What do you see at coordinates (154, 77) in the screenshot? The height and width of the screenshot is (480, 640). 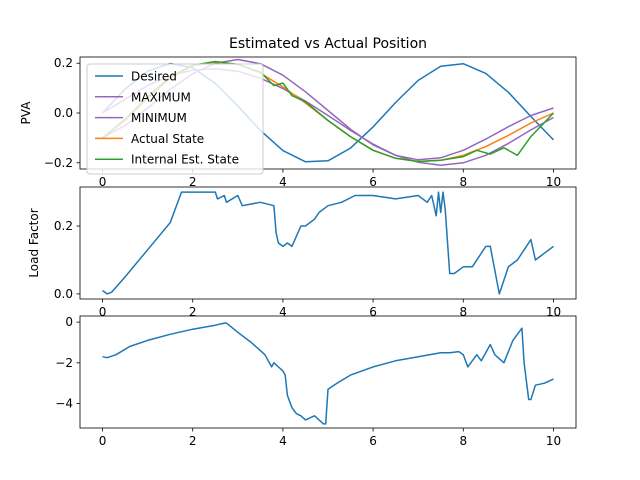 I see `legend-entry: Desired` at bounding box center [154, 77].